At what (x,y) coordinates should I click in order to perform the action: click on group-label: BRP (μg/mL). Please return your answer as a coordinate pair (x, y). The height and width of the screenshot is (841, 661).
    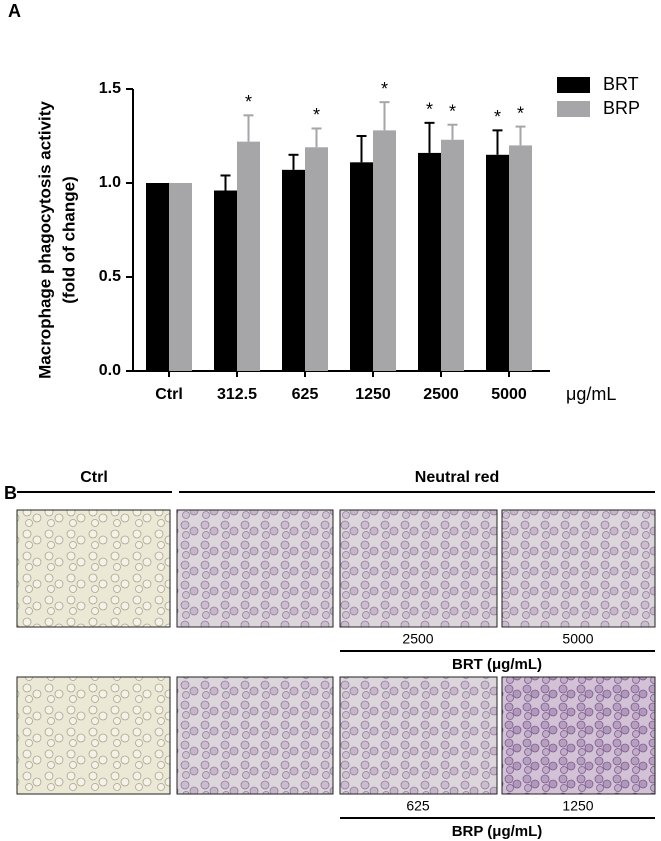
    Looking at the image, I should click on (497, 831).